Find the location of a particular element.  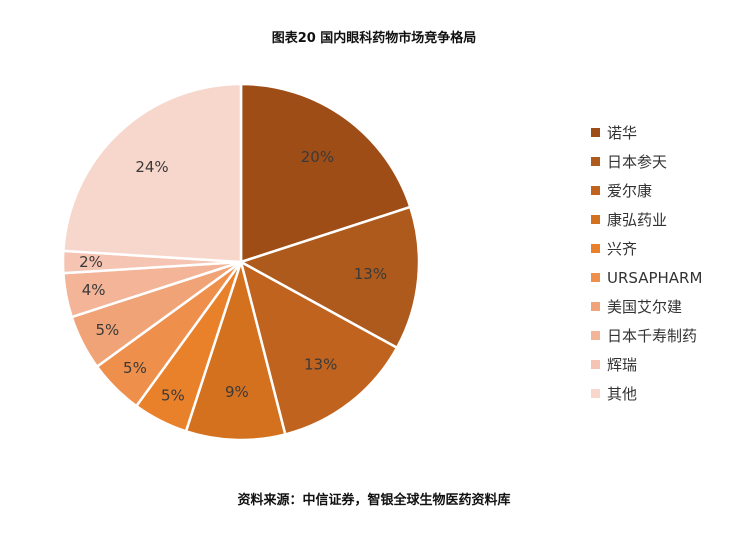

chart-title: 图表20 国内眼科药物市场竞争格局 is located at coordinates (374, 38).